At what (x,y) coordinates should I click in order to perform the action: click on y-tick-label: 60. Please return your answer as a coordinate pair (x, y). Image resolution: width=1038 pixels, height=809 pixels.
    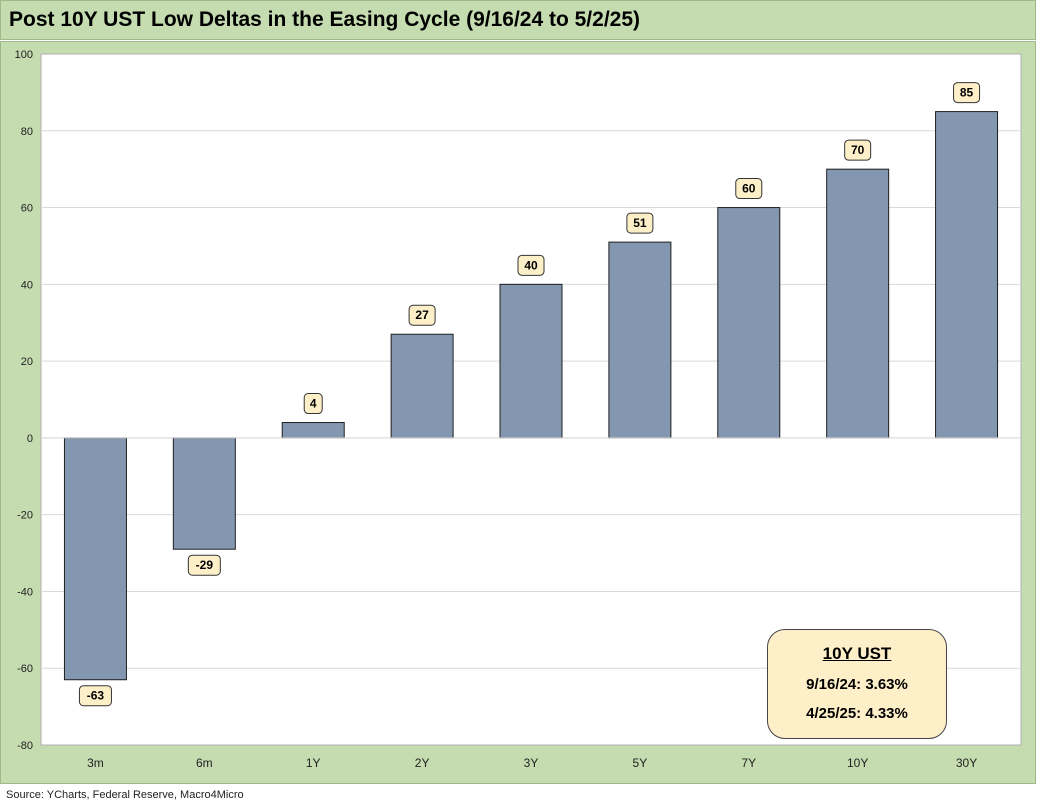
    Looking at the image, I should click on (27, 209).